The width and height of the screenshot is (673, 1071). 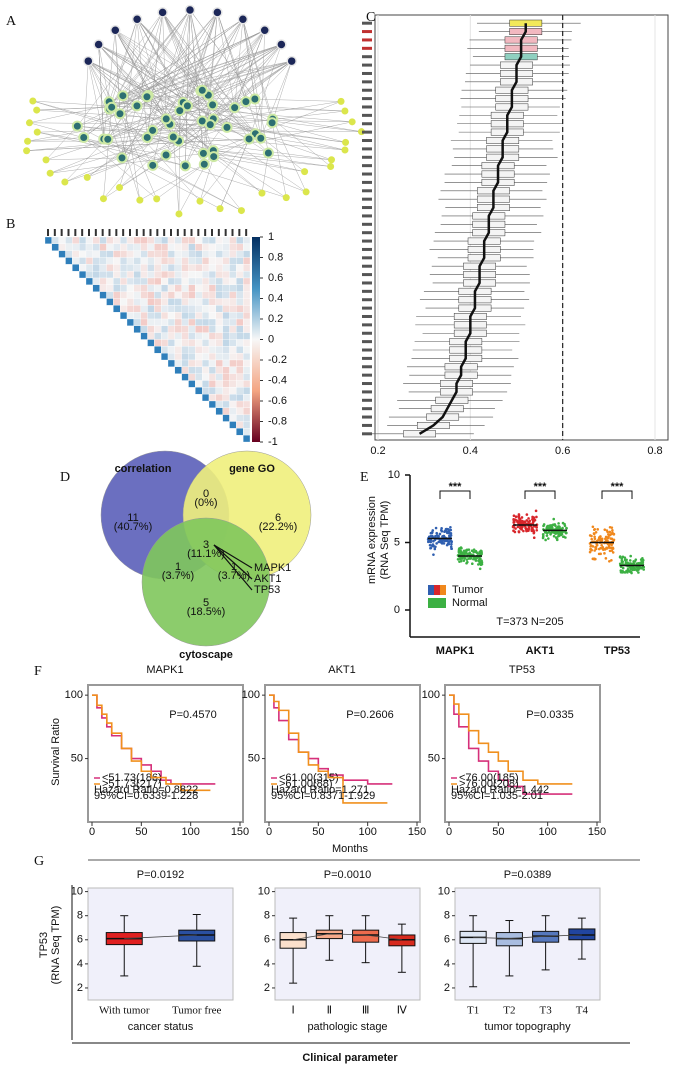 What do you see at coordinates (444, 892) in the screenshot?
I see `y-tick-label: 10` at bounding box center [444, 892].